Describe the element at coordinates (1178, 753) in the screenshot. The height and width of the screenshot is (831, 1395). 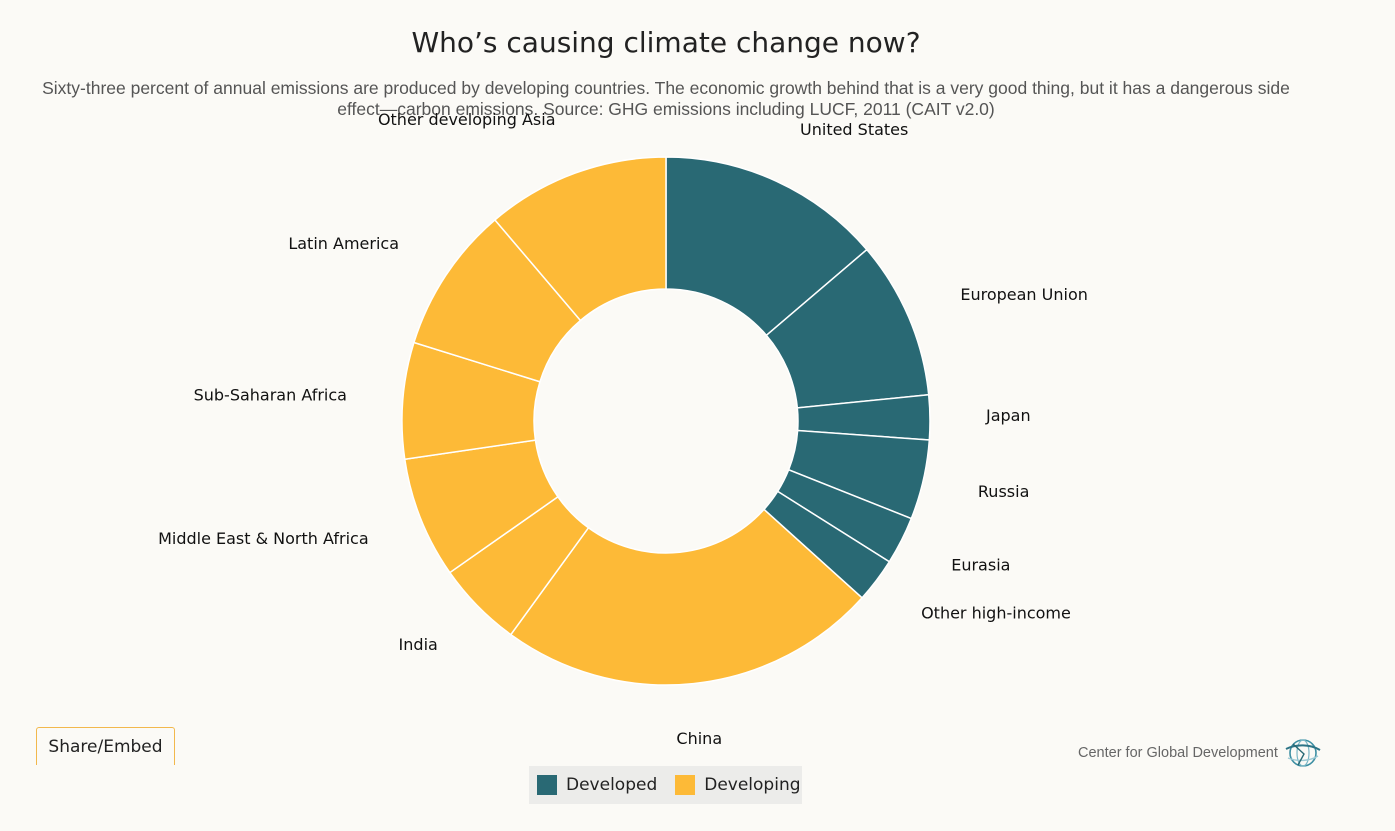
I see `credit-text: Center for Global Development` at that location.